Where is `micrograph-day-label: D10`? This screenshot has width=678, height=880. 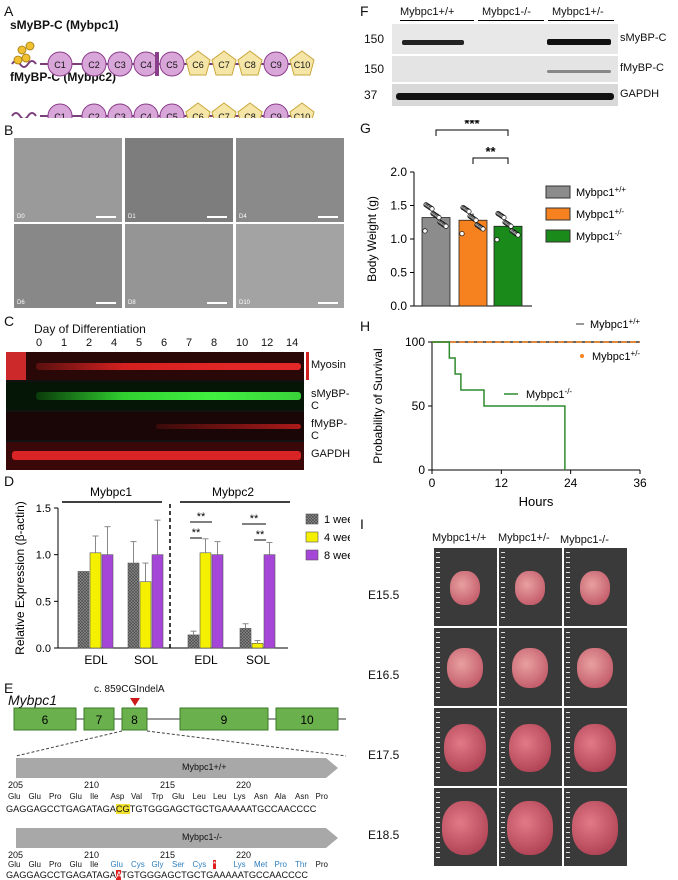 micrograph-day-label: D10 is located at coordinates (245, 303).